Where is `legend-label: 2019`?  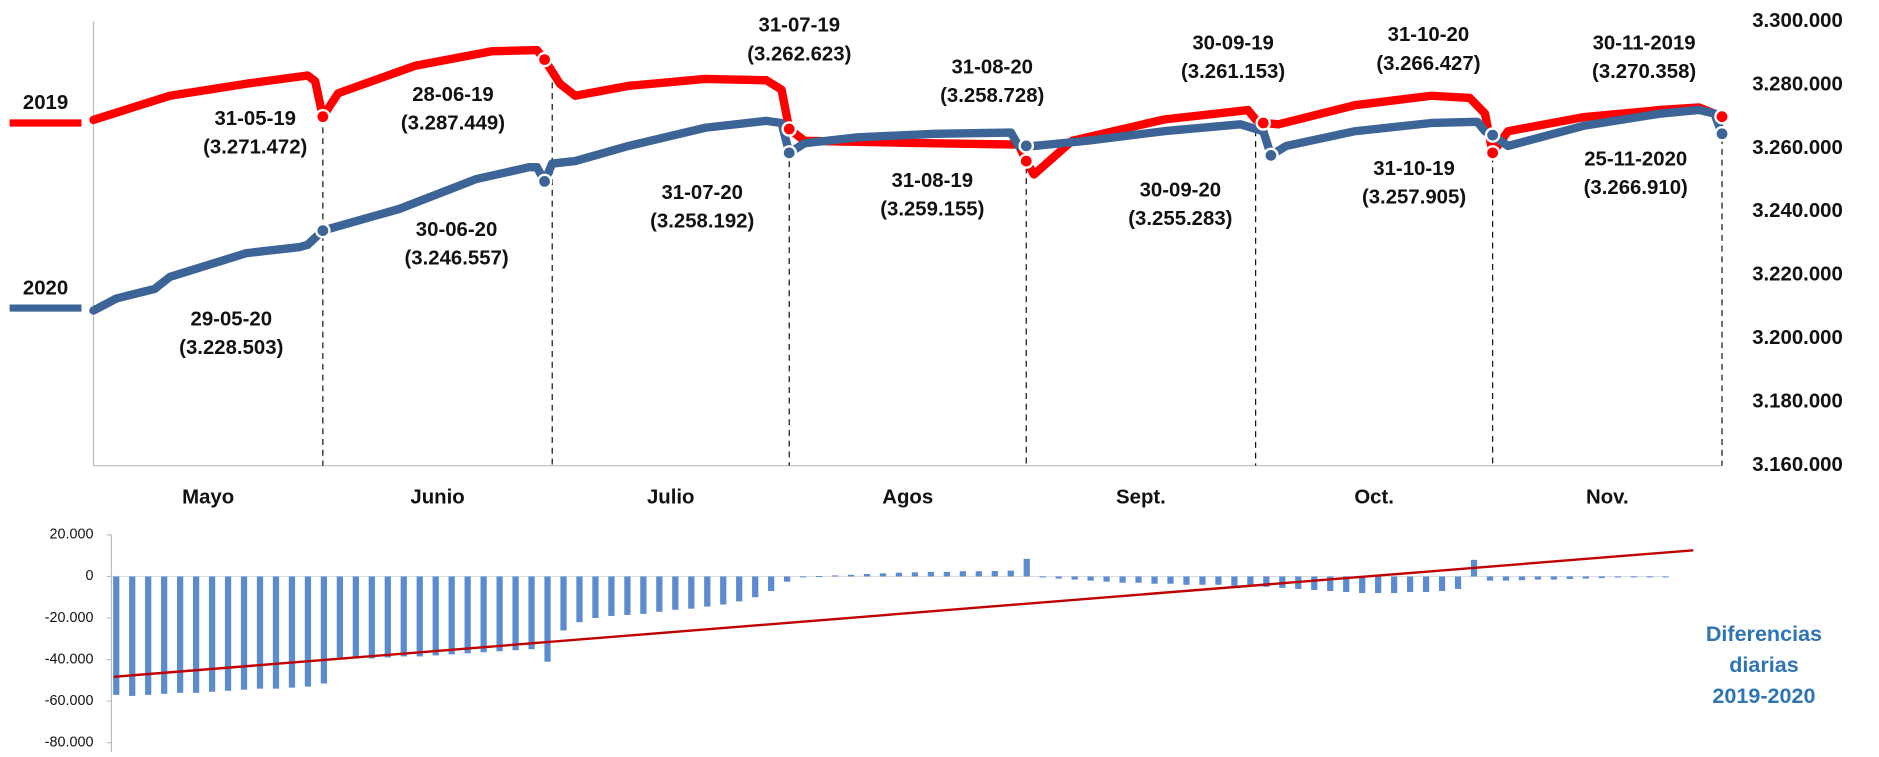
legend-label: 2019 is located at coordinates (45, 103).